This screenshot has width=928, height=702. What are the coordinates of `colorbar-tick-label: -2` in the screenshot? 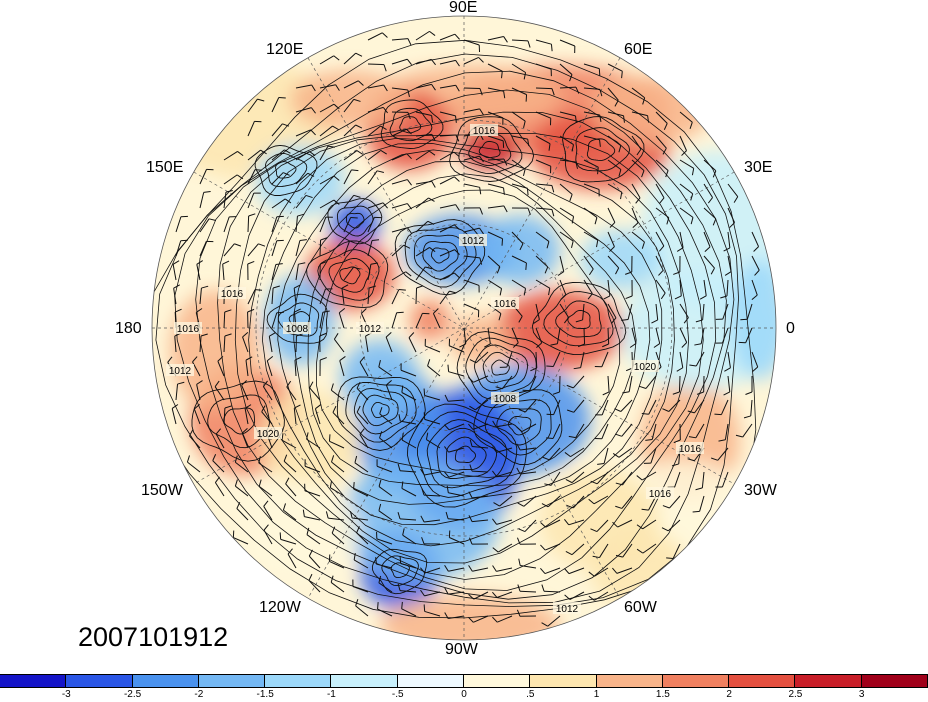 It's located at (199, 694).